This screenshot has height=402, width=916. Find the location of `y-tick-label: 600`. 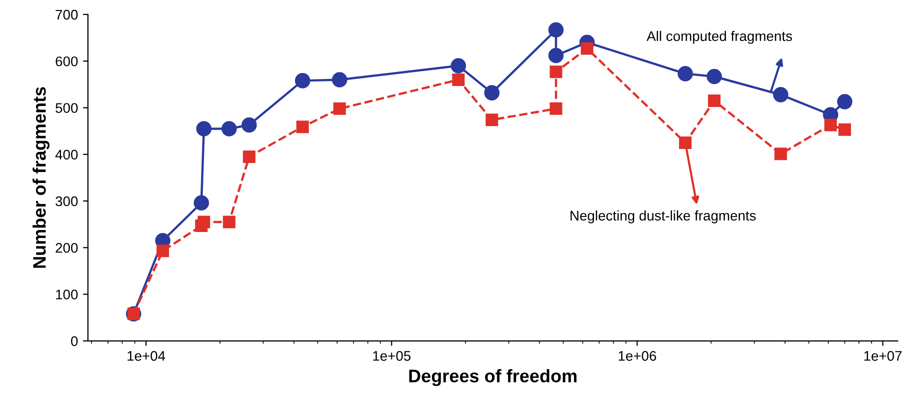

y-tick-label: 600 is located at coordinates (67, 61).